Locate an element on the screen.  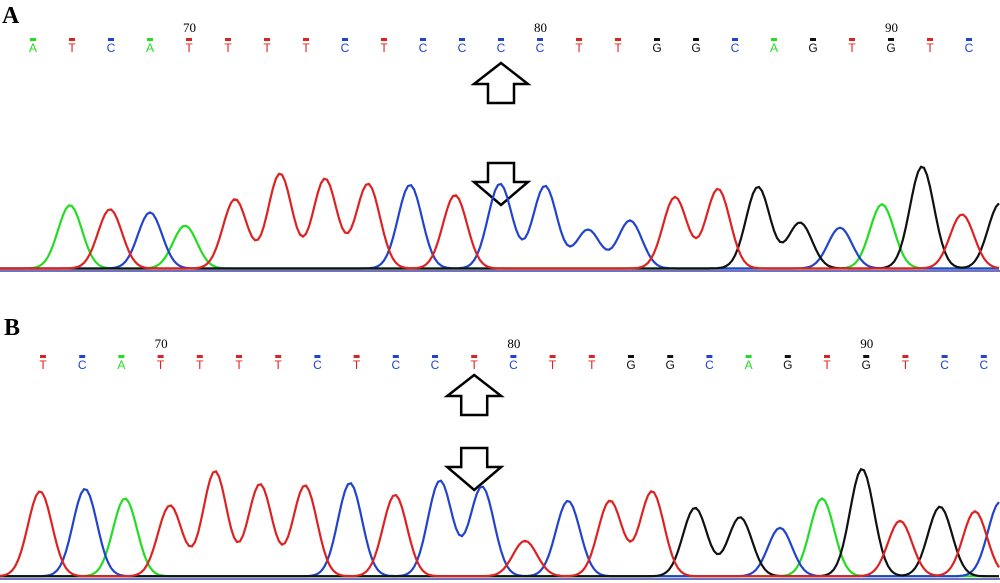
position-number: 80 is located at coordinates (513, 343).